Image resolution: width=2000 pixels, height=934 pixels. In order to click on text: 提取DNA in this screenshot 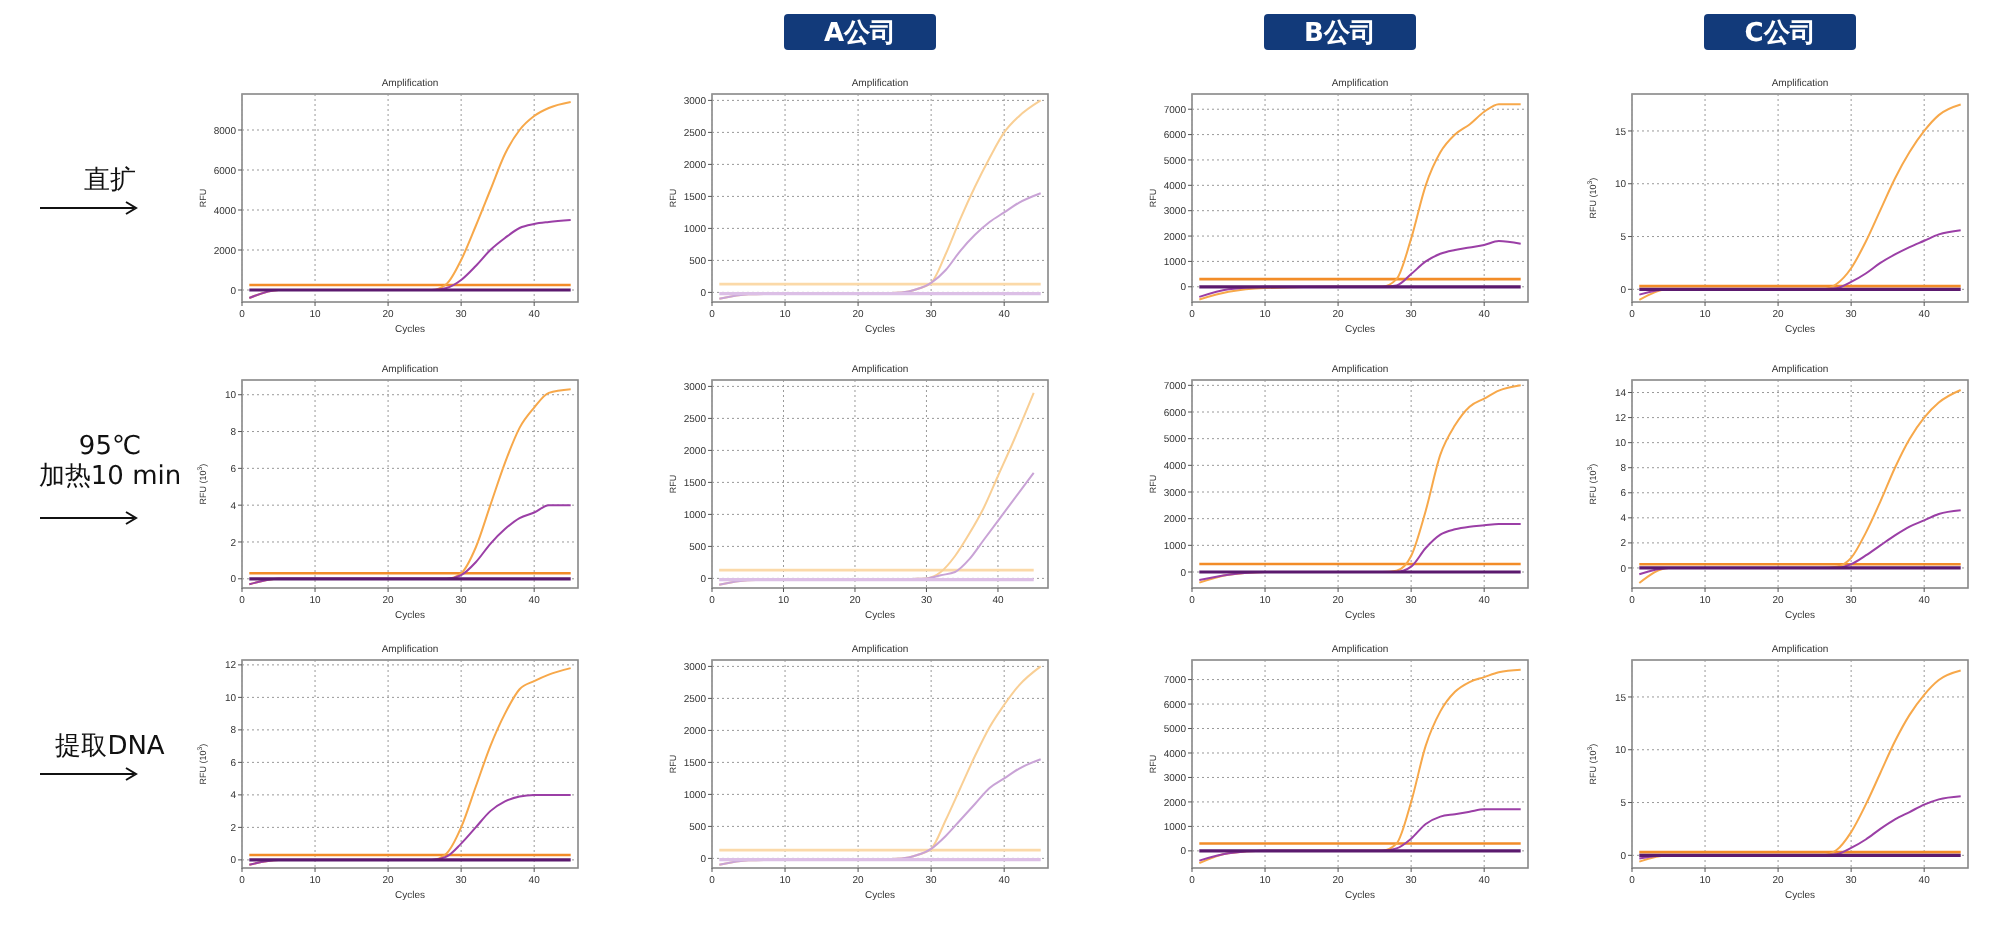, I will do `click(110, 747)`.